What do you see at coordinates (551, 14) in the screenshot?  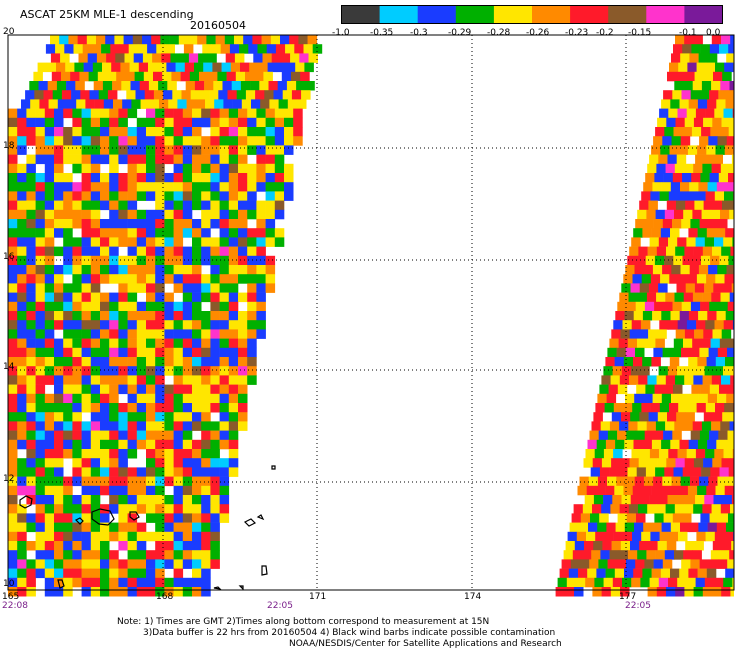 I see `colorbar-swatch` at bounding box center [551, 14].